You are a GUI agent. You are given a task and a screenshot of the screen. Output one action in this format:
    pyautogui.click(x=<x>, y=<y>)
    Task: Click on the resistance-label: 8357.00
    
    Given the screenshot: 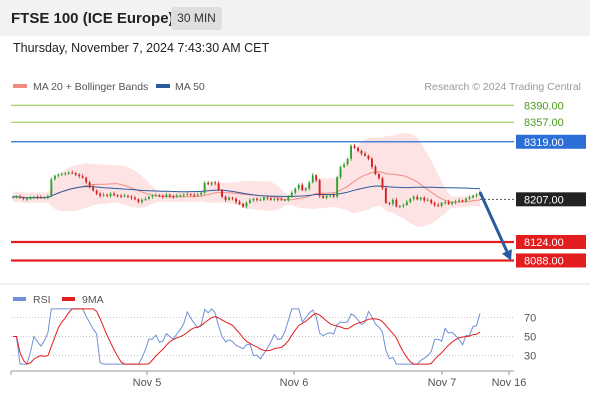 What is the action you would take?
    pyautogui.click(x=544, y=123)
    